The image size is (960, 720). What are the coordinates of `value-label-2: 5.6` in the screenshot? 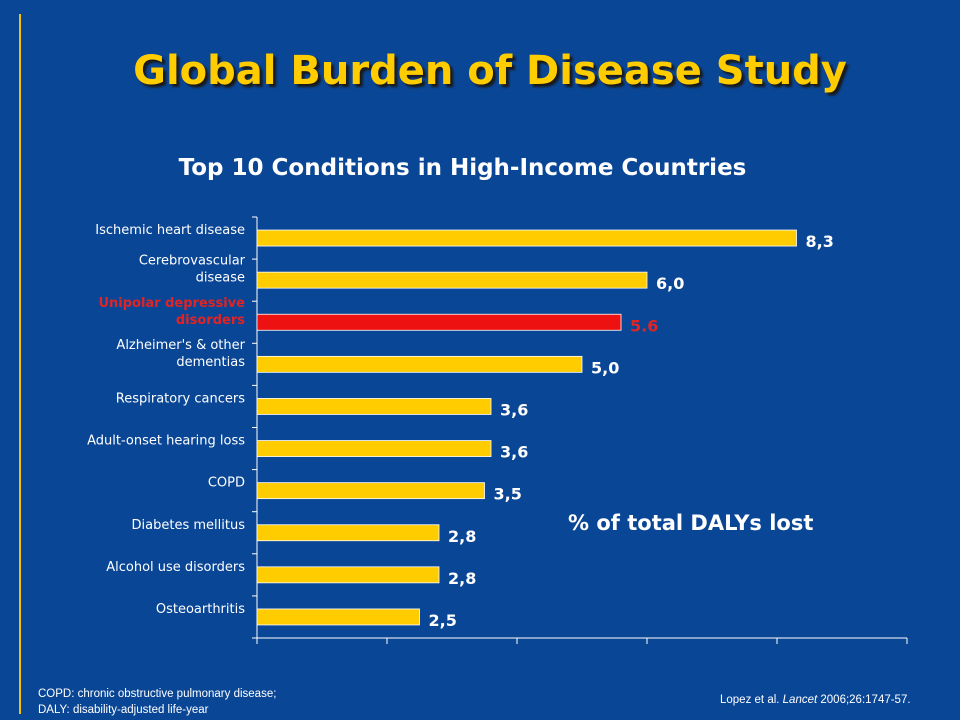 It's located at (644, 325).